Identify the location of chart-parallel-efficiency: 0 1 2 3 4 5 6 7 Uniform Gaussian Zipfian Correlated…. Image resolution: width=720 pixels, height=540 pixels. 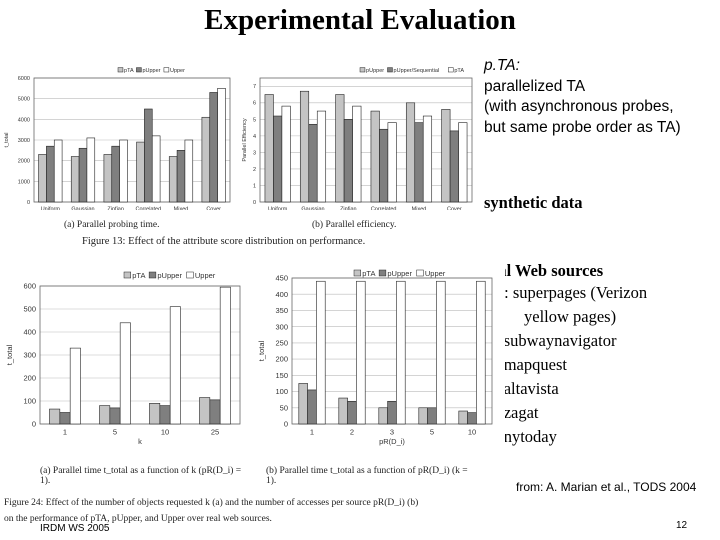
(357, 139).